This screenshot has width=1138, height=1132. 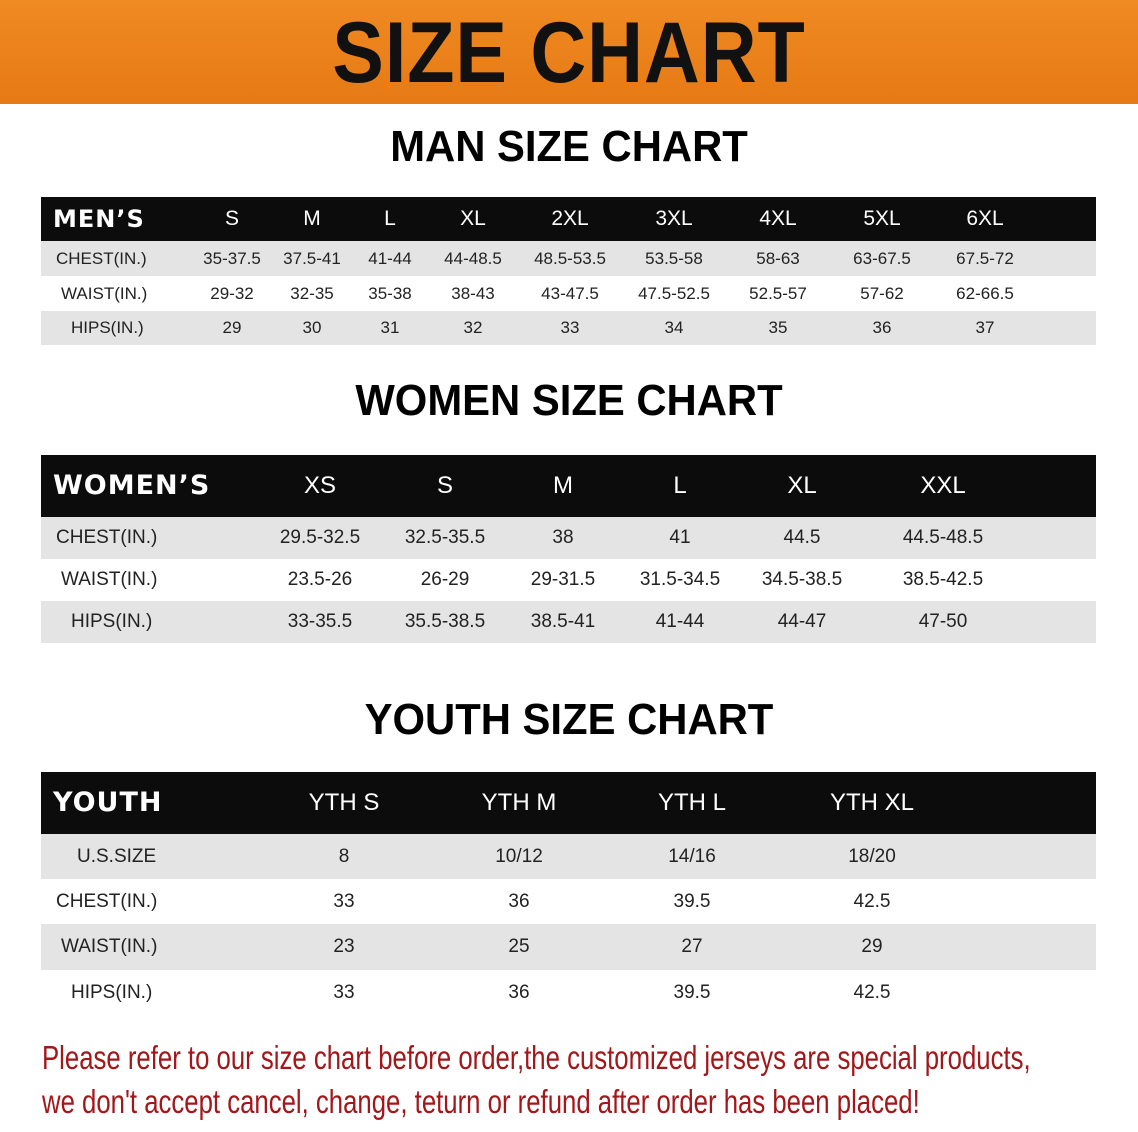 What do you see at coordinates (569, 53) in the screenshot?
I see `banner-title: SIZE CHART` at bounding box center [569, 53].